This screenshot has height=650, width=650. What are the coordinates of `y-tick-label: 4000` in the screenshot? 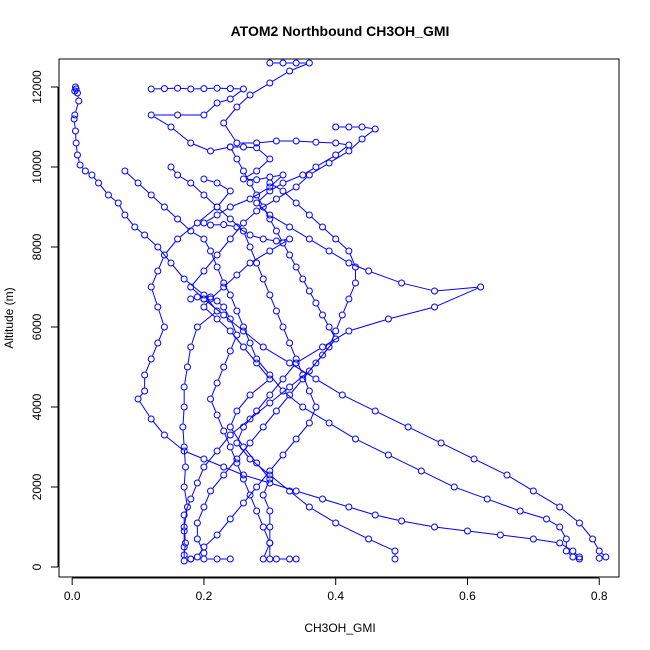 It's located at (37, 406).